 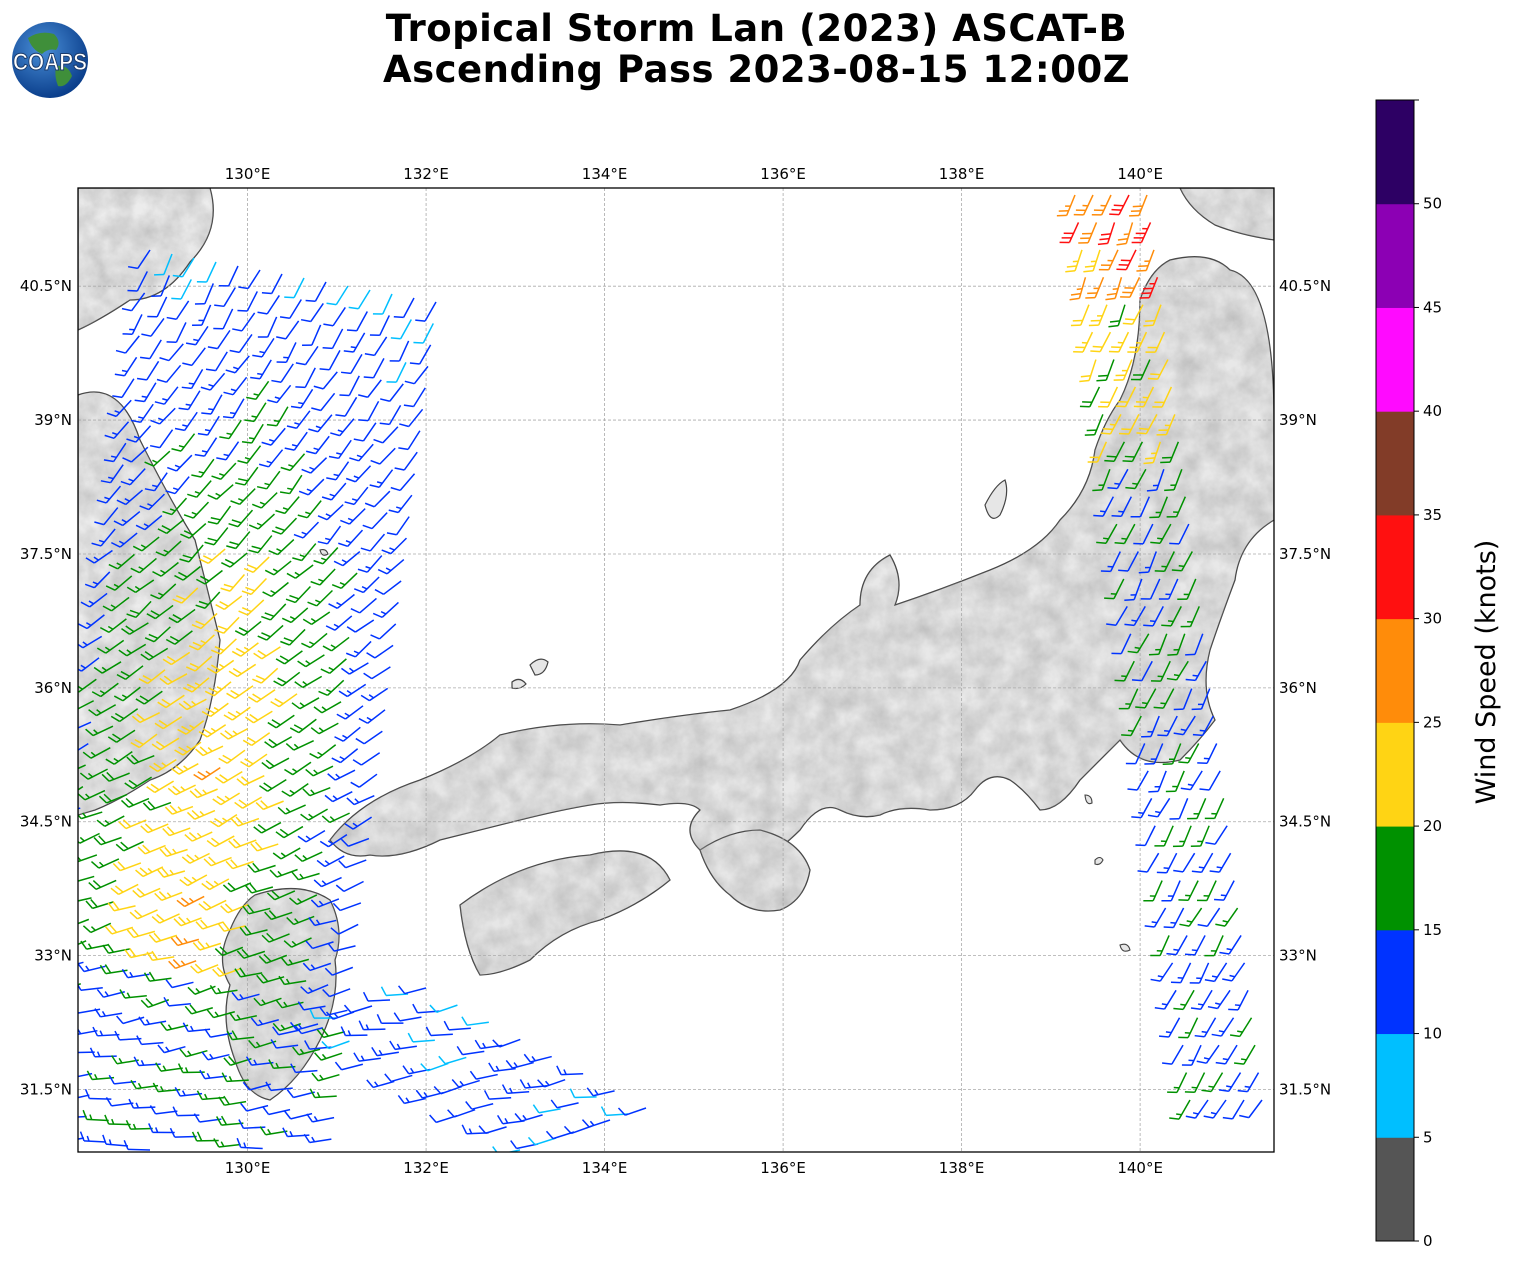 I want to click on lat-label-left: 37.5°N, so click(x=46, y=554).